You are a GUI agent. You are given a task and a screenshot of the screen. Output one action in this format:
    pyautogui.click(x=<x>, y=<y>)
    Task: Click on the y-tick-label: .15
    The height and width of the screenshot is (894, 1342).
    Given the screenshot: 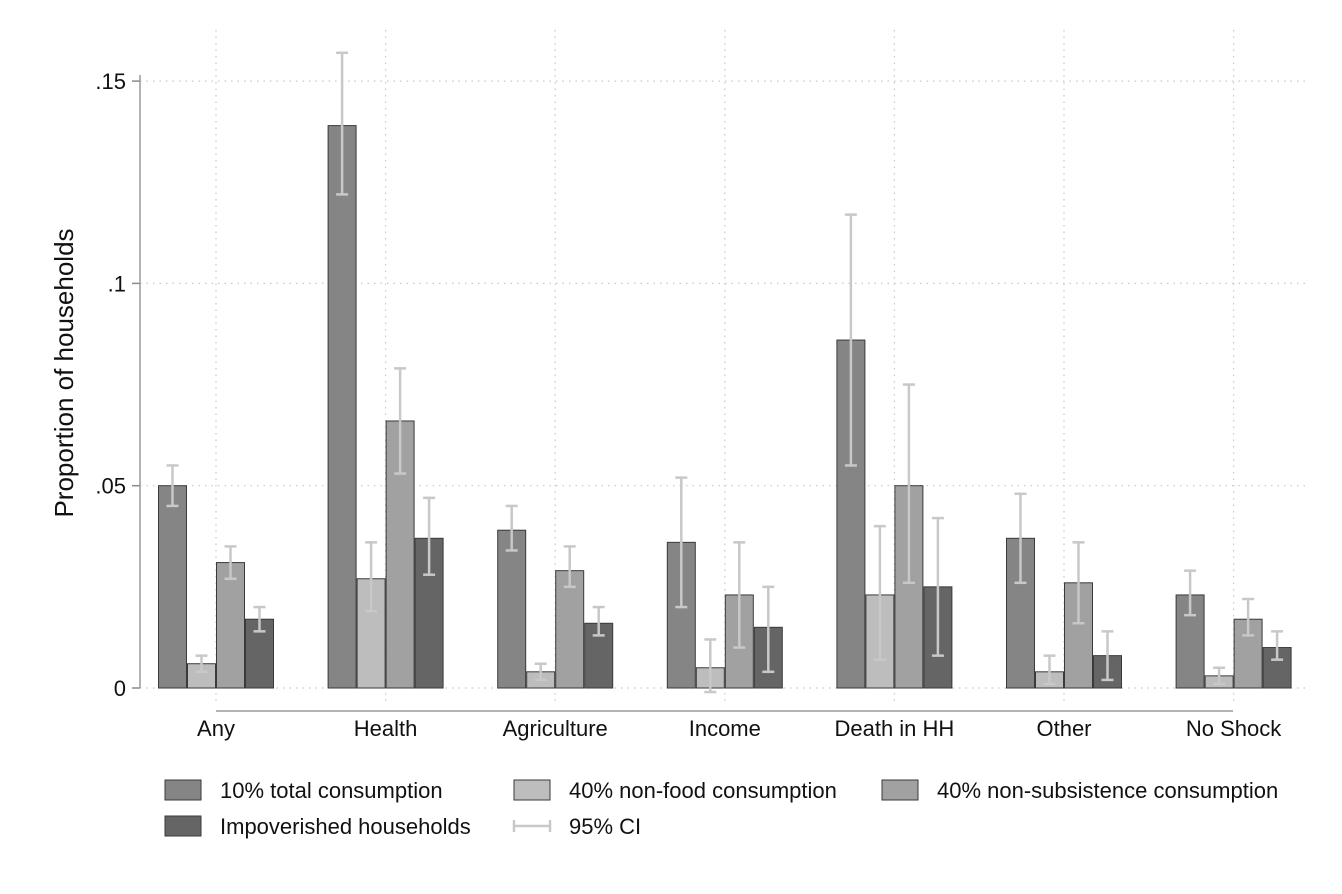 What is the action you would take?
    pyautogui.click(x=110, y=81)
    